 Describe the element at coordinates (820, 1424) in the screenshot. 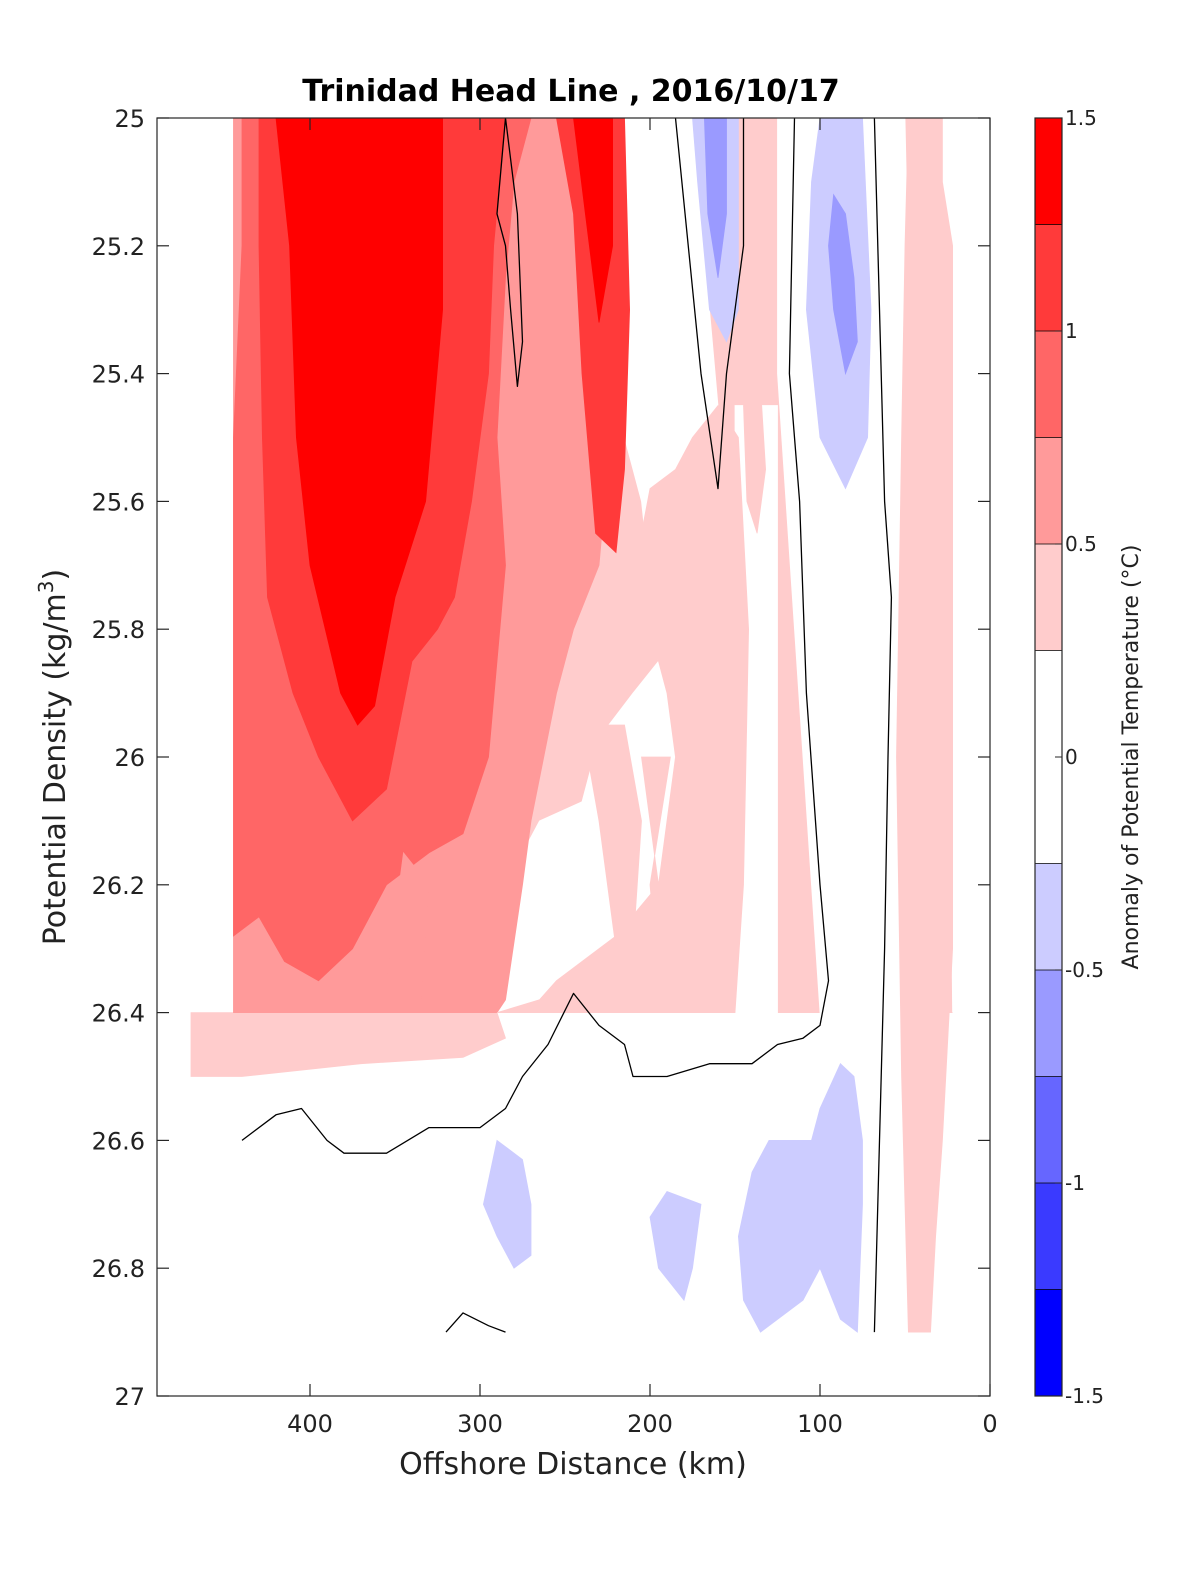

I see `x-tick-label: 100` at that location.